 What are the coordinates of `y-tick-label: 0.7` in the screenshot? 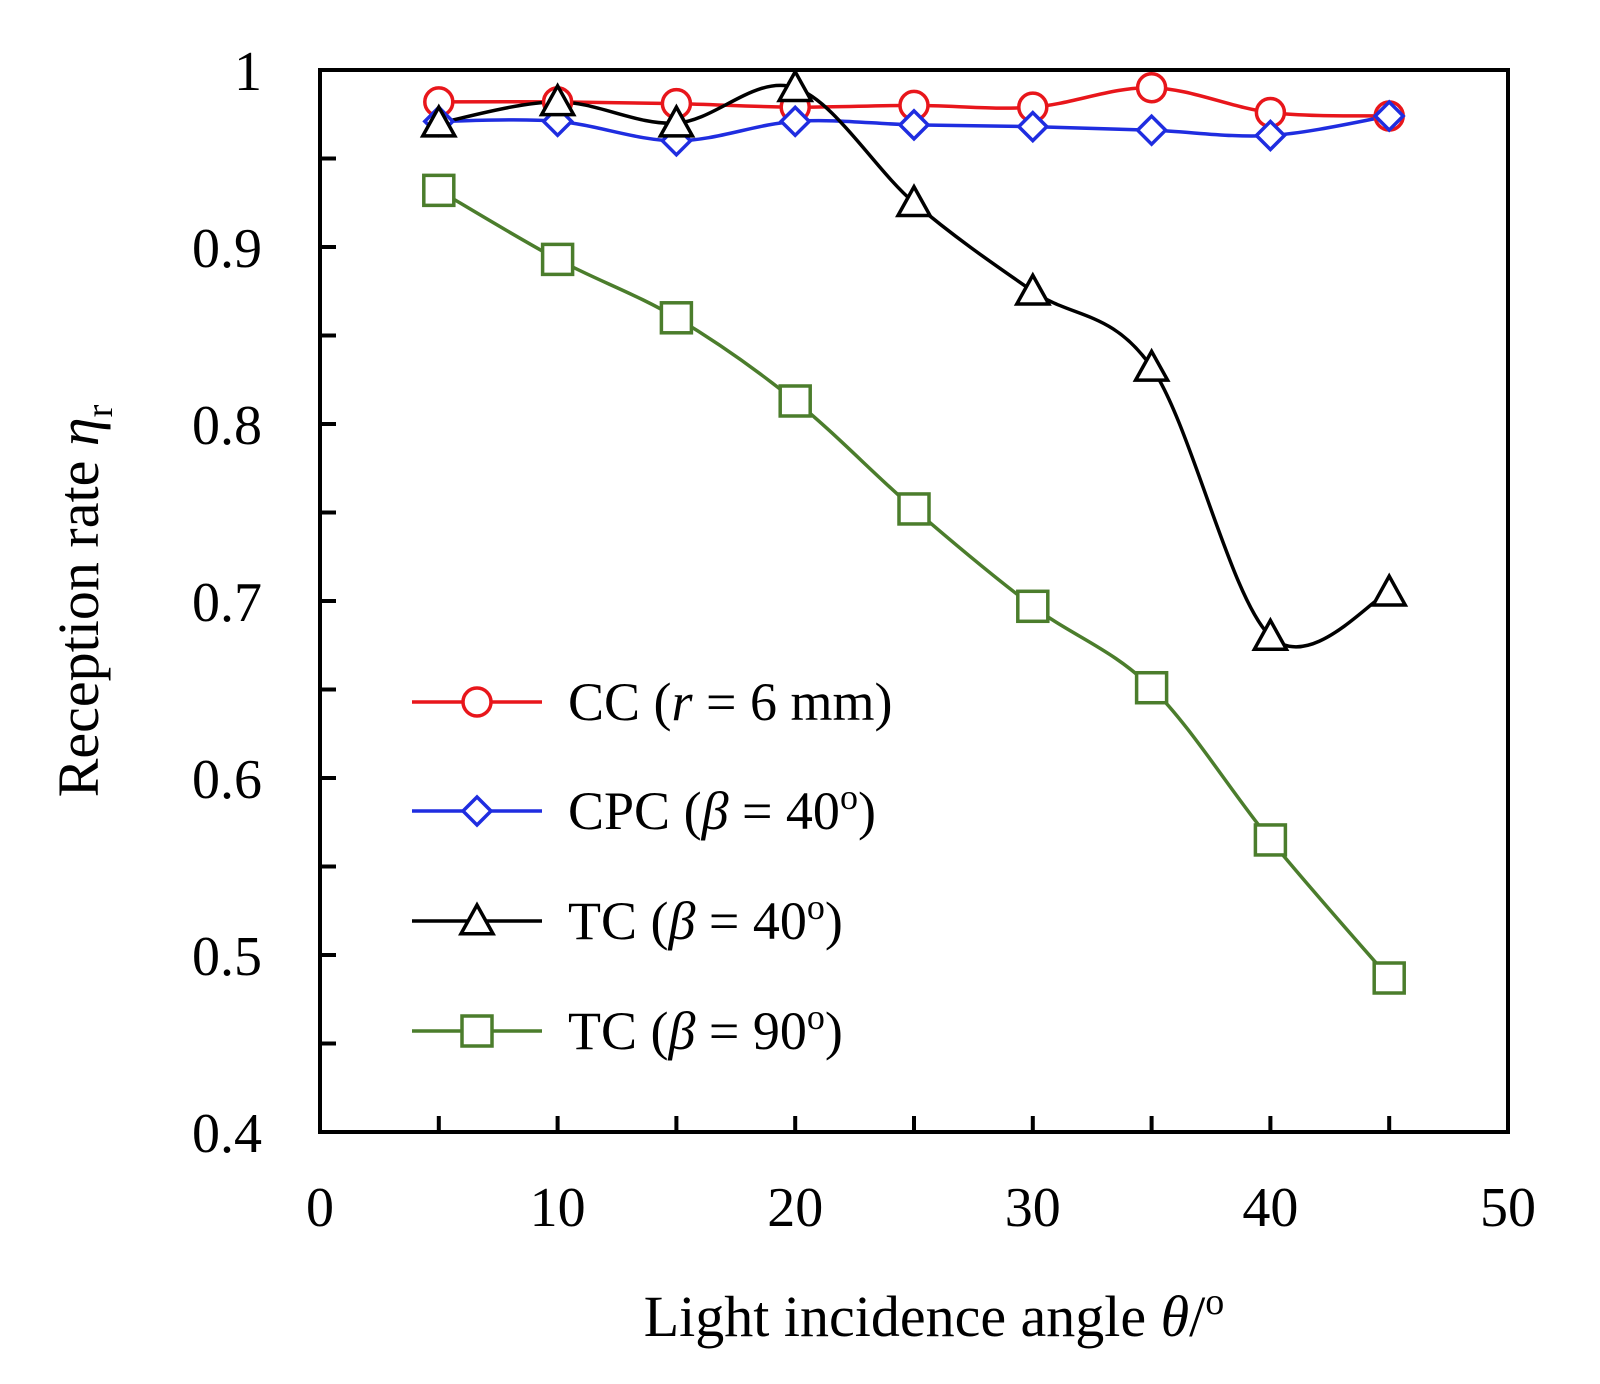 It's located at (227, 603).